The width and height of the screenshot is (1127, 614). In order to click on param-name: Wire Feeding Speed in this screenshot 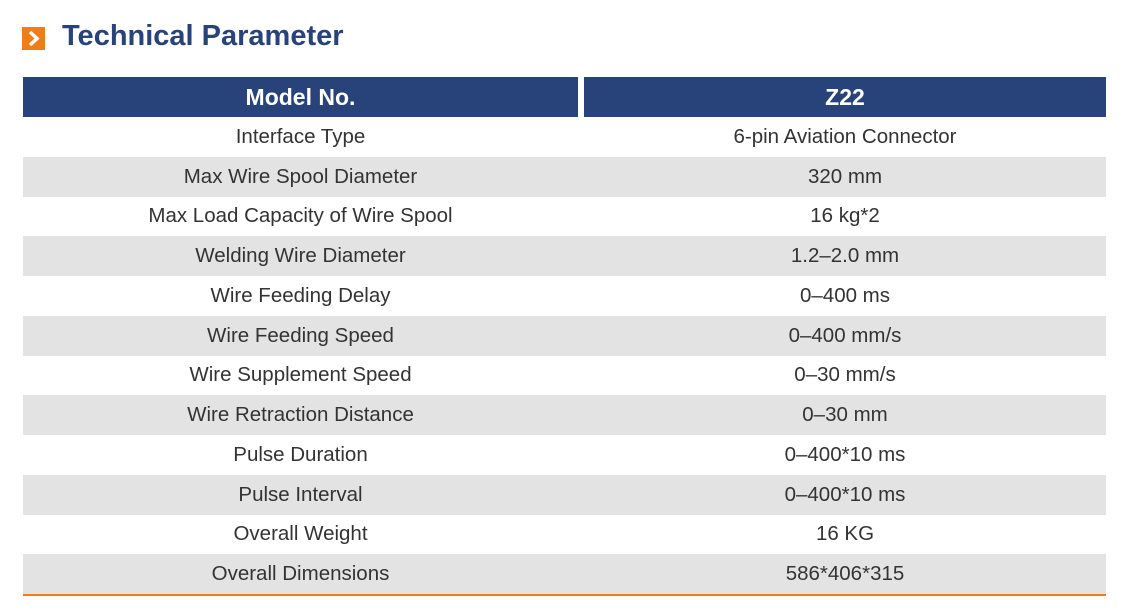, I will do `click(300, 335)`.